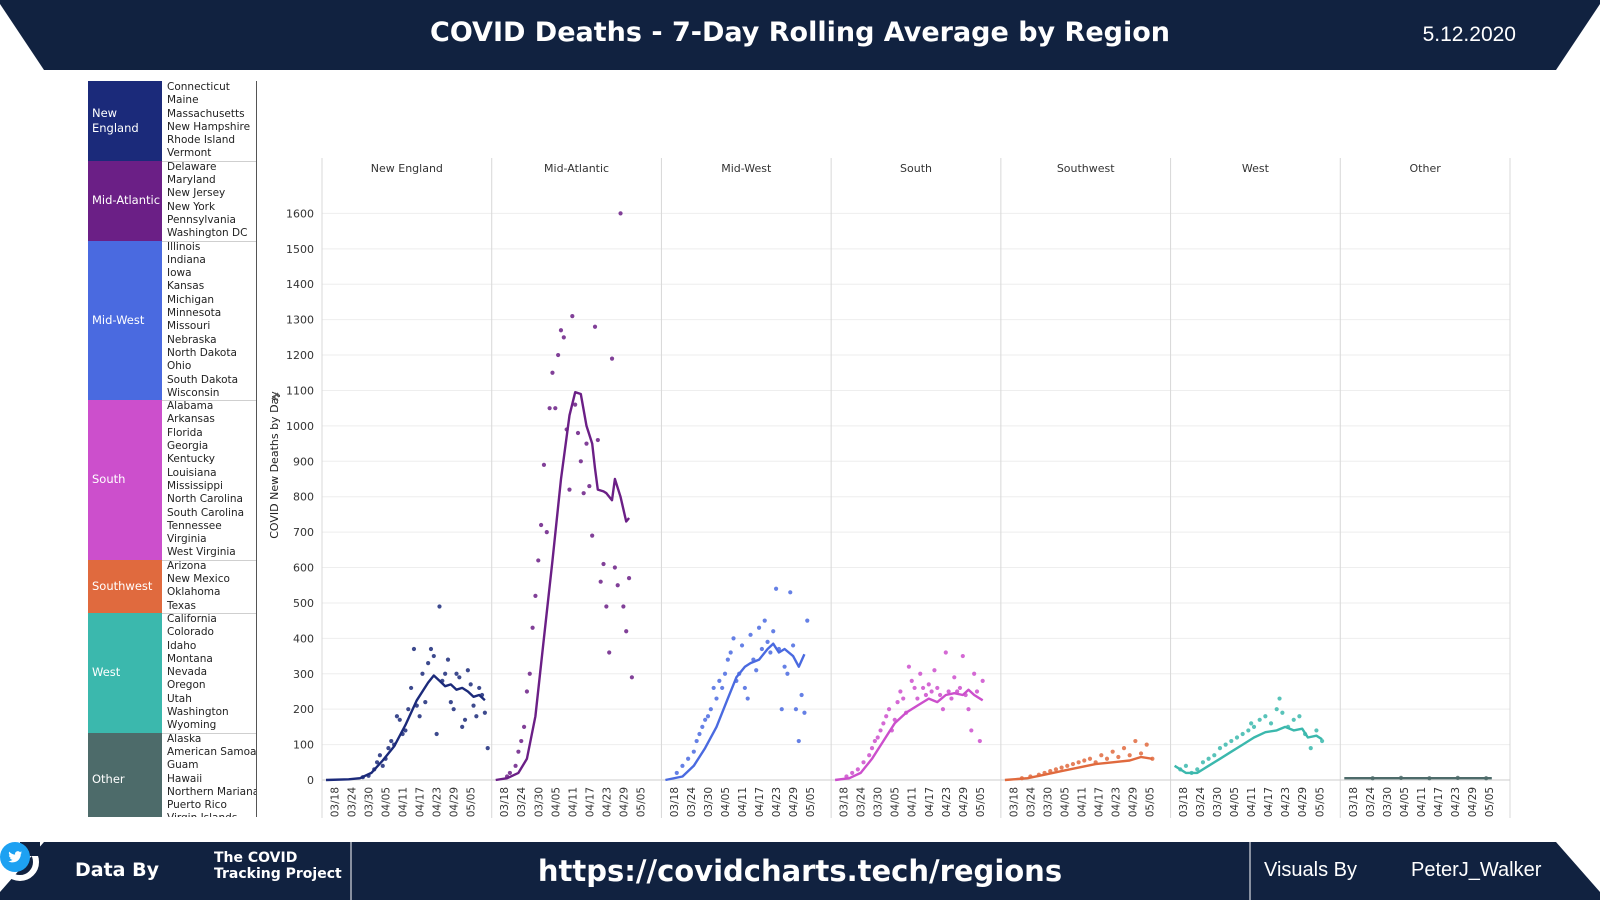 This screenshot has width=1600, height=900. Describe the element at coordinates (455, 802) in the screenshot. I see `x-tick-label: 04/29` at that location.